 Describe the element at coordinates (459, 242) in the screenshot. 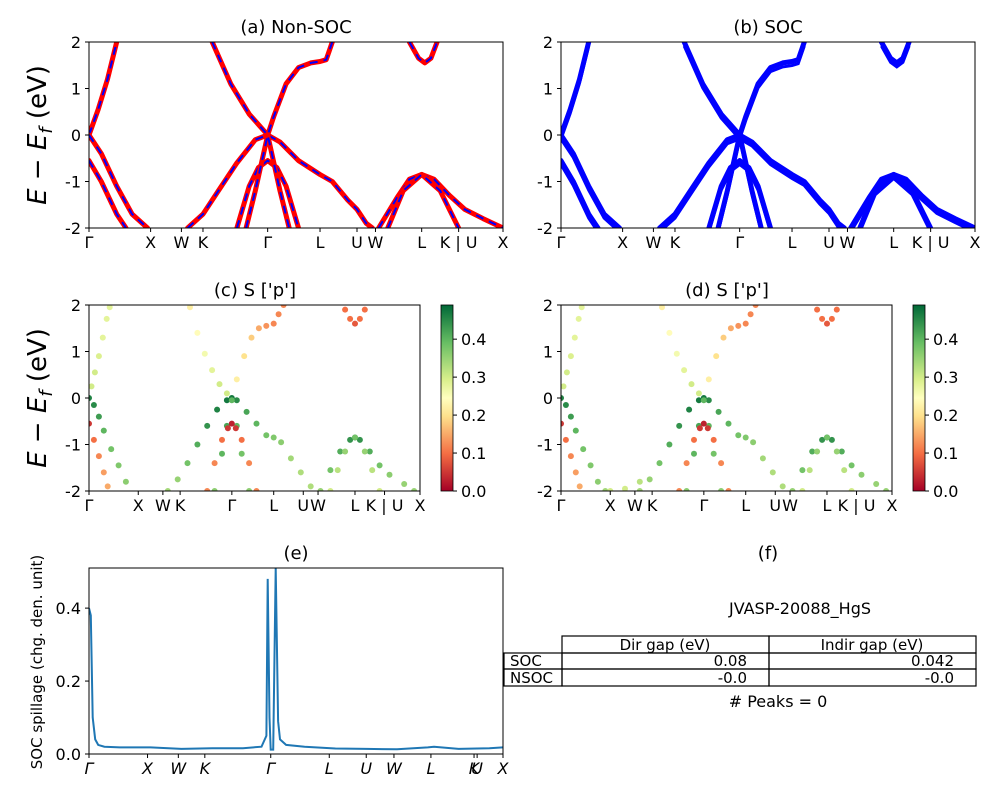

I see `x-tick-label: K | U` at that location.